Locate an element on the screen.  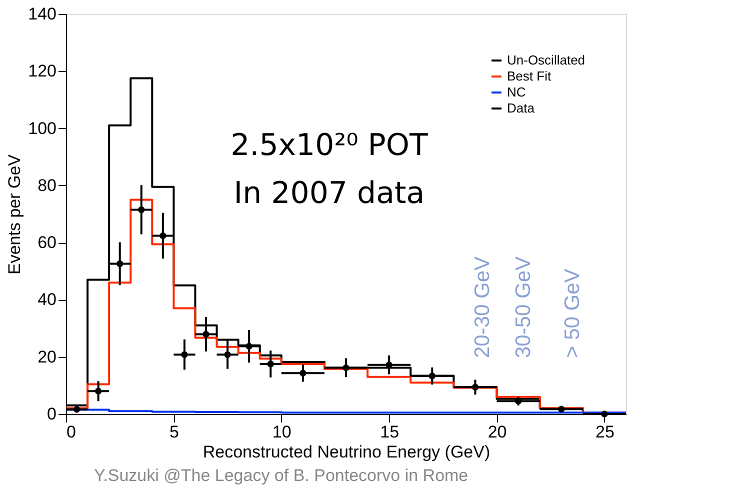
x-tick-label: 15 is located at coordinates (390, 432).